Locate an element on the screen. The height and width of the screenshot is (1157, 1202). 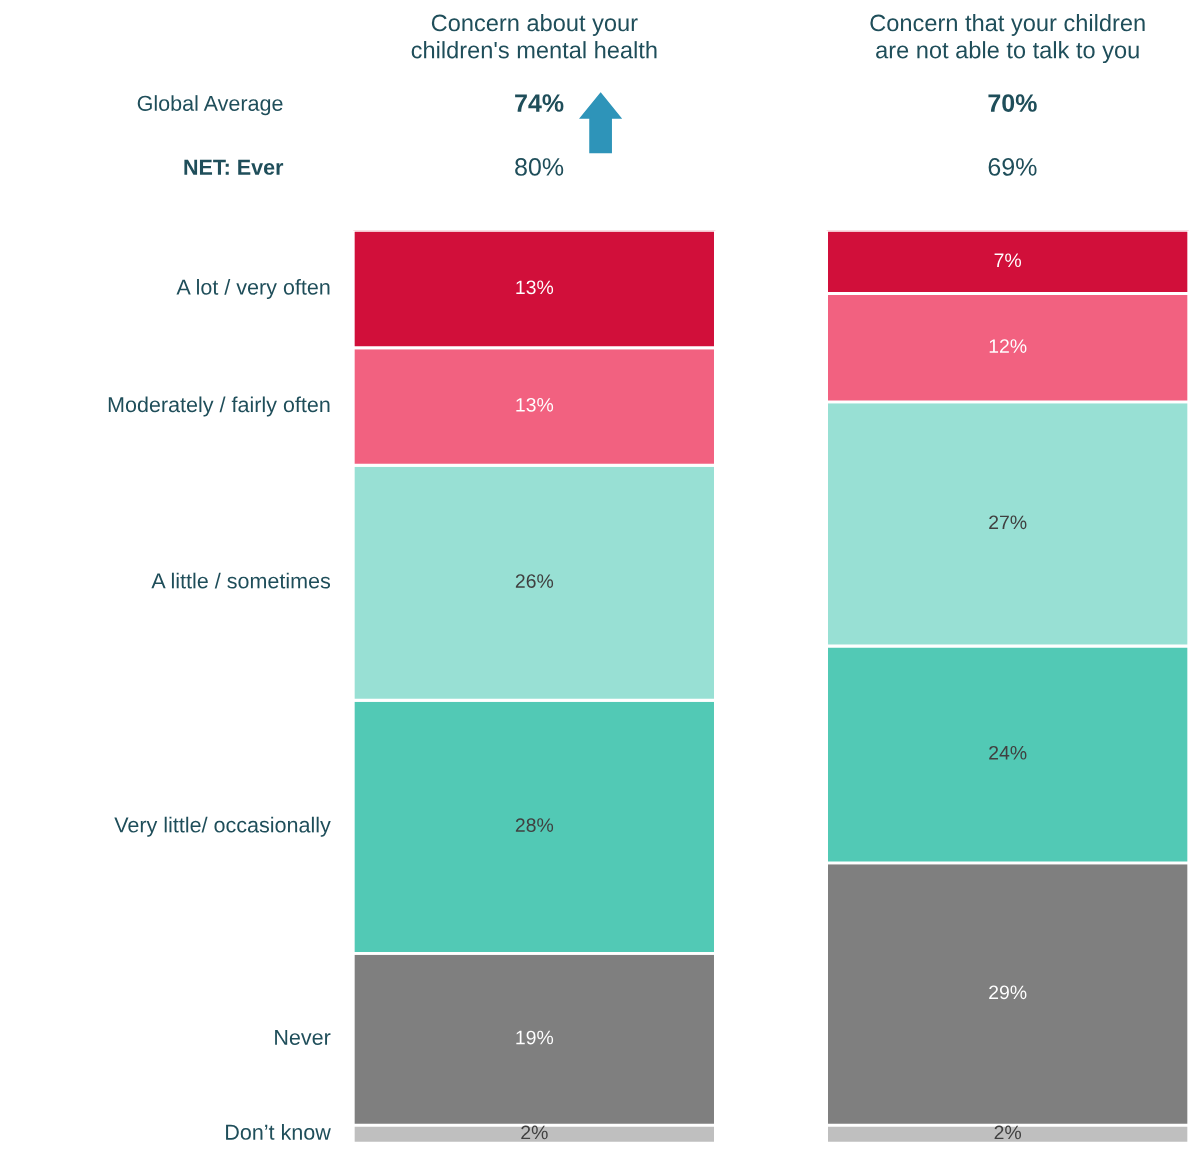
data-label: 19% is located at coordinates (535, 1037).